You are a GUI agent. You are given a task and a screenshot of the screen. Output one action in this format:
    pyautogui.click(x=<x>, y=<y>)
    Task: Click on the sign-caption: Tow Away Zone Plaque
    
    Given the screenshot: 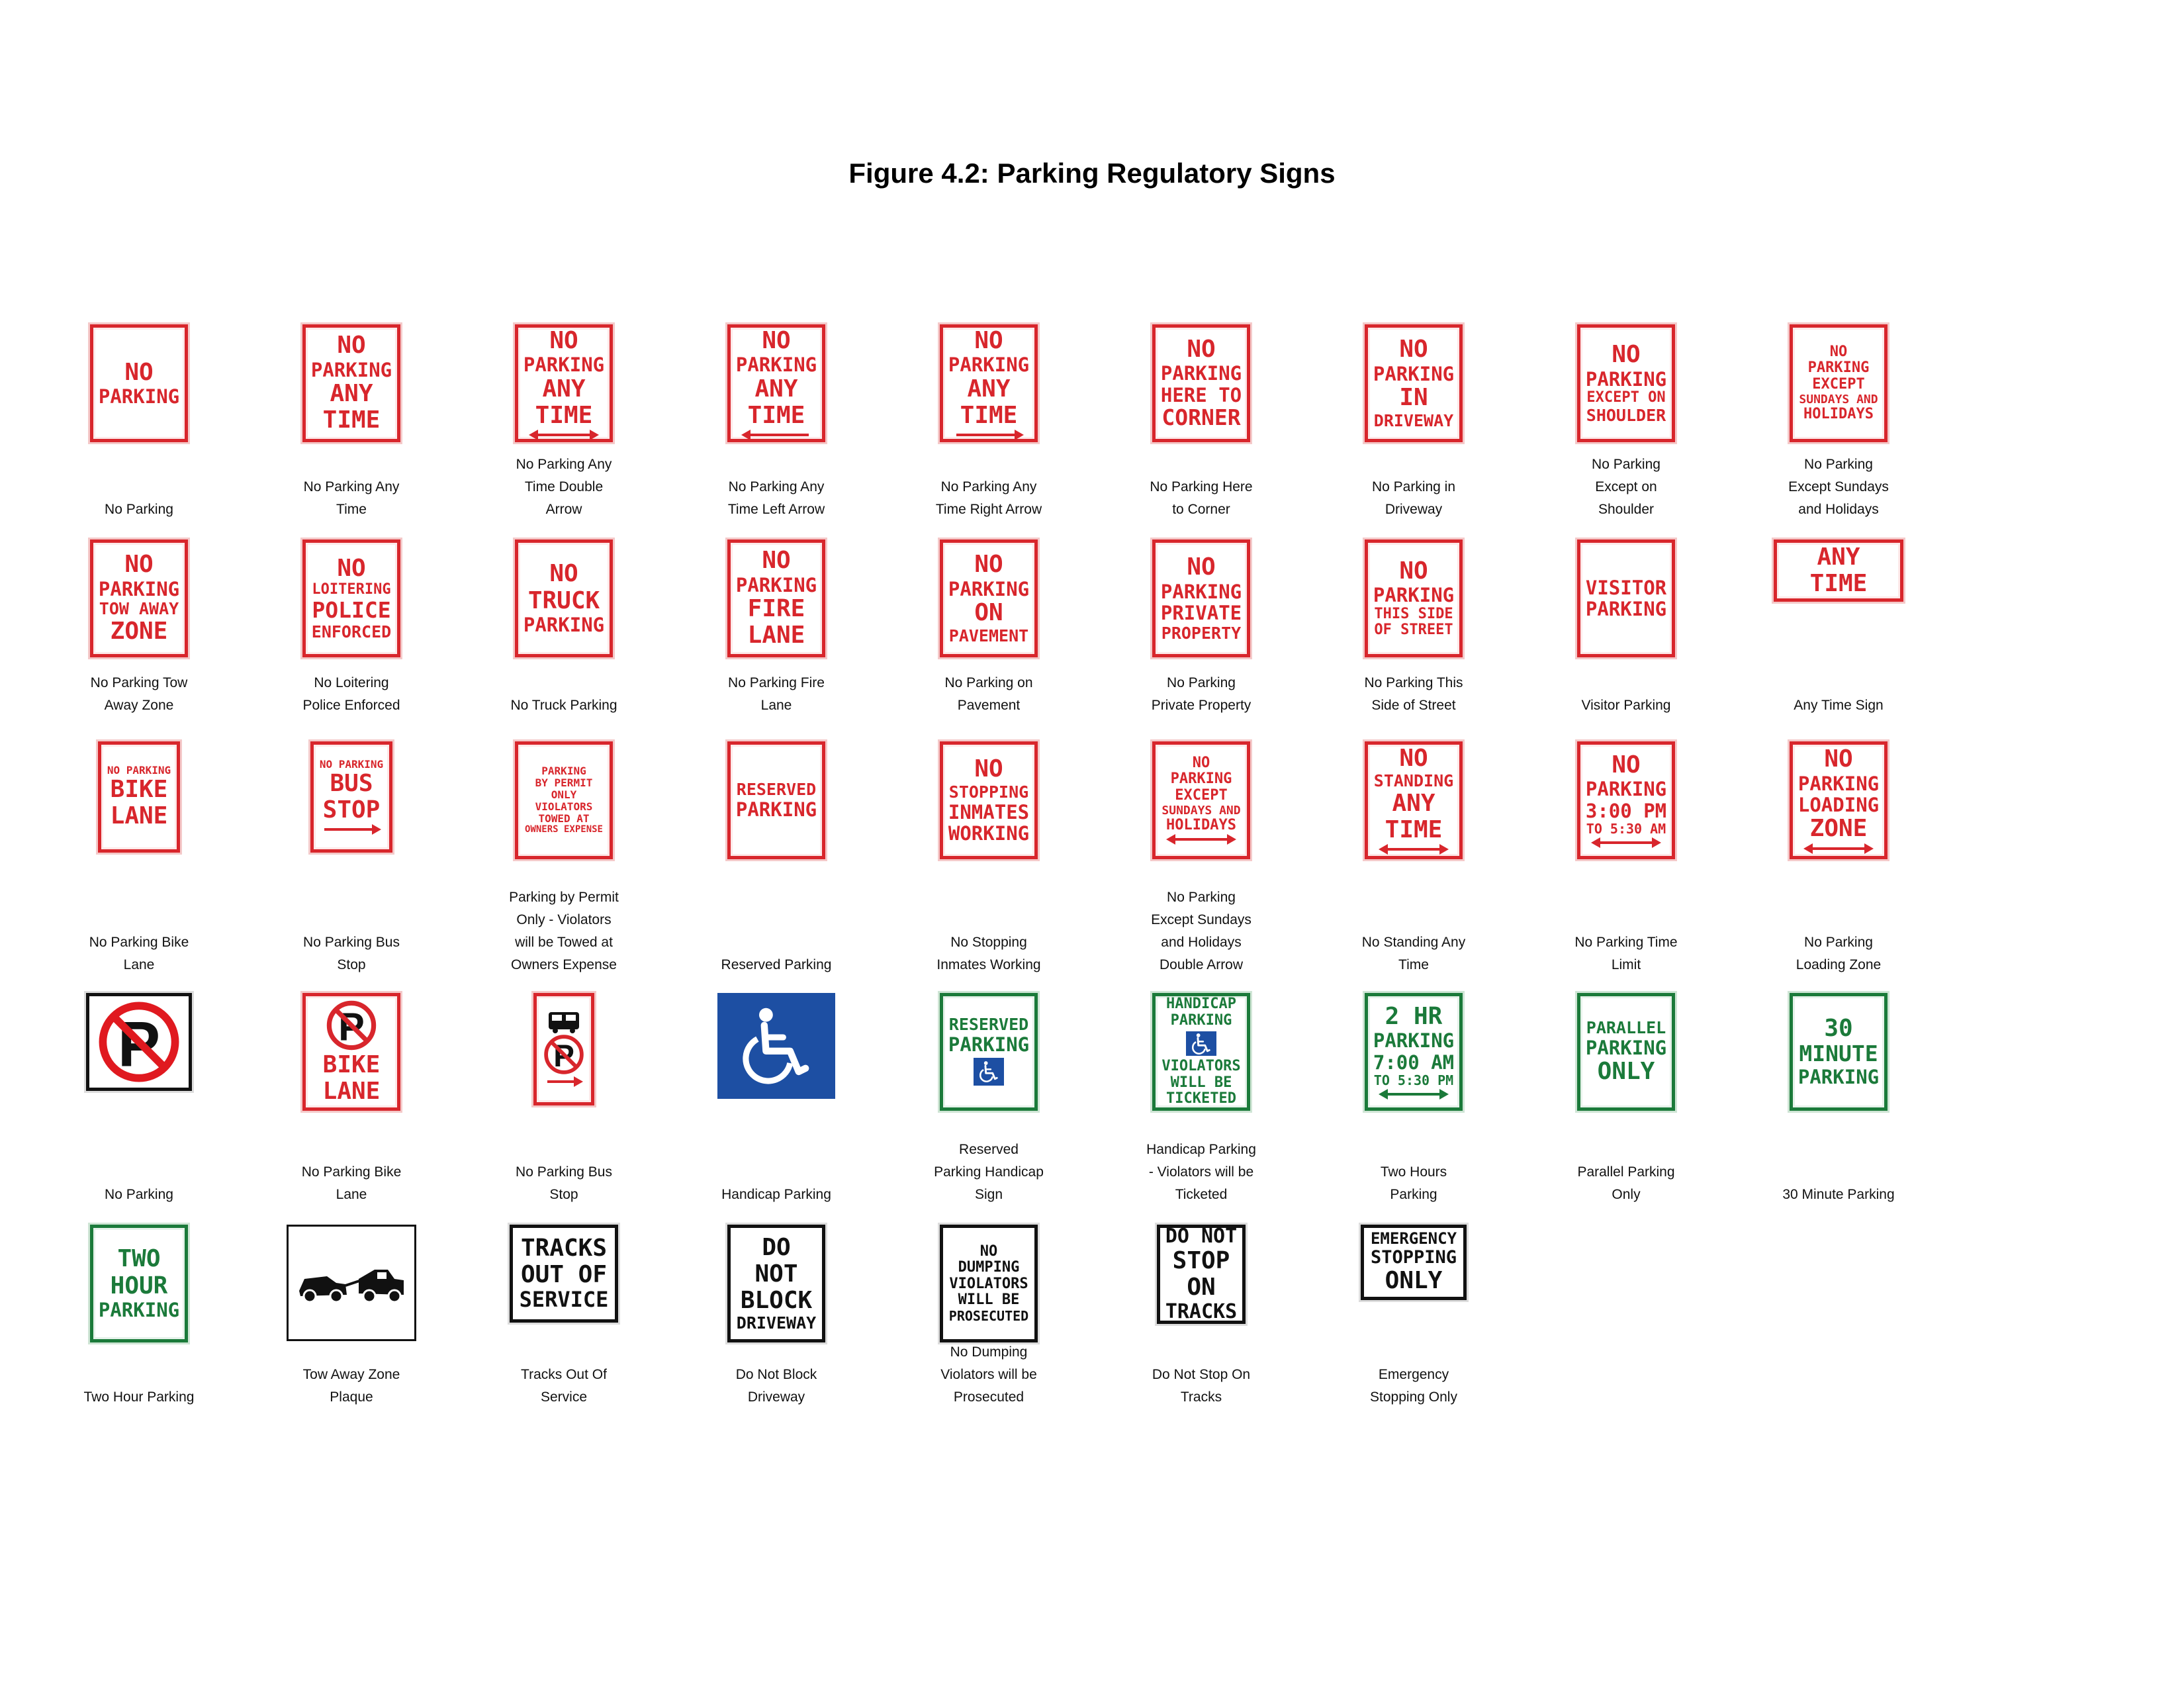 What is the action you would take?
    pyautogui.click(x=351, y=1386)
    